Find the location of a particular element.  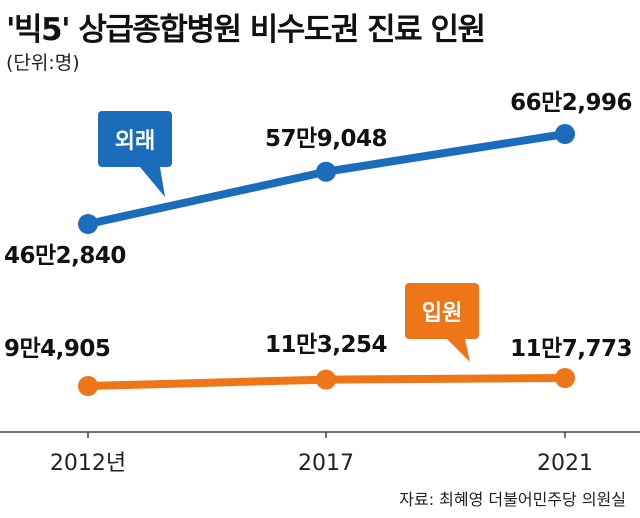

data-label: 9만4,905 is located at coordinates (57, 349).